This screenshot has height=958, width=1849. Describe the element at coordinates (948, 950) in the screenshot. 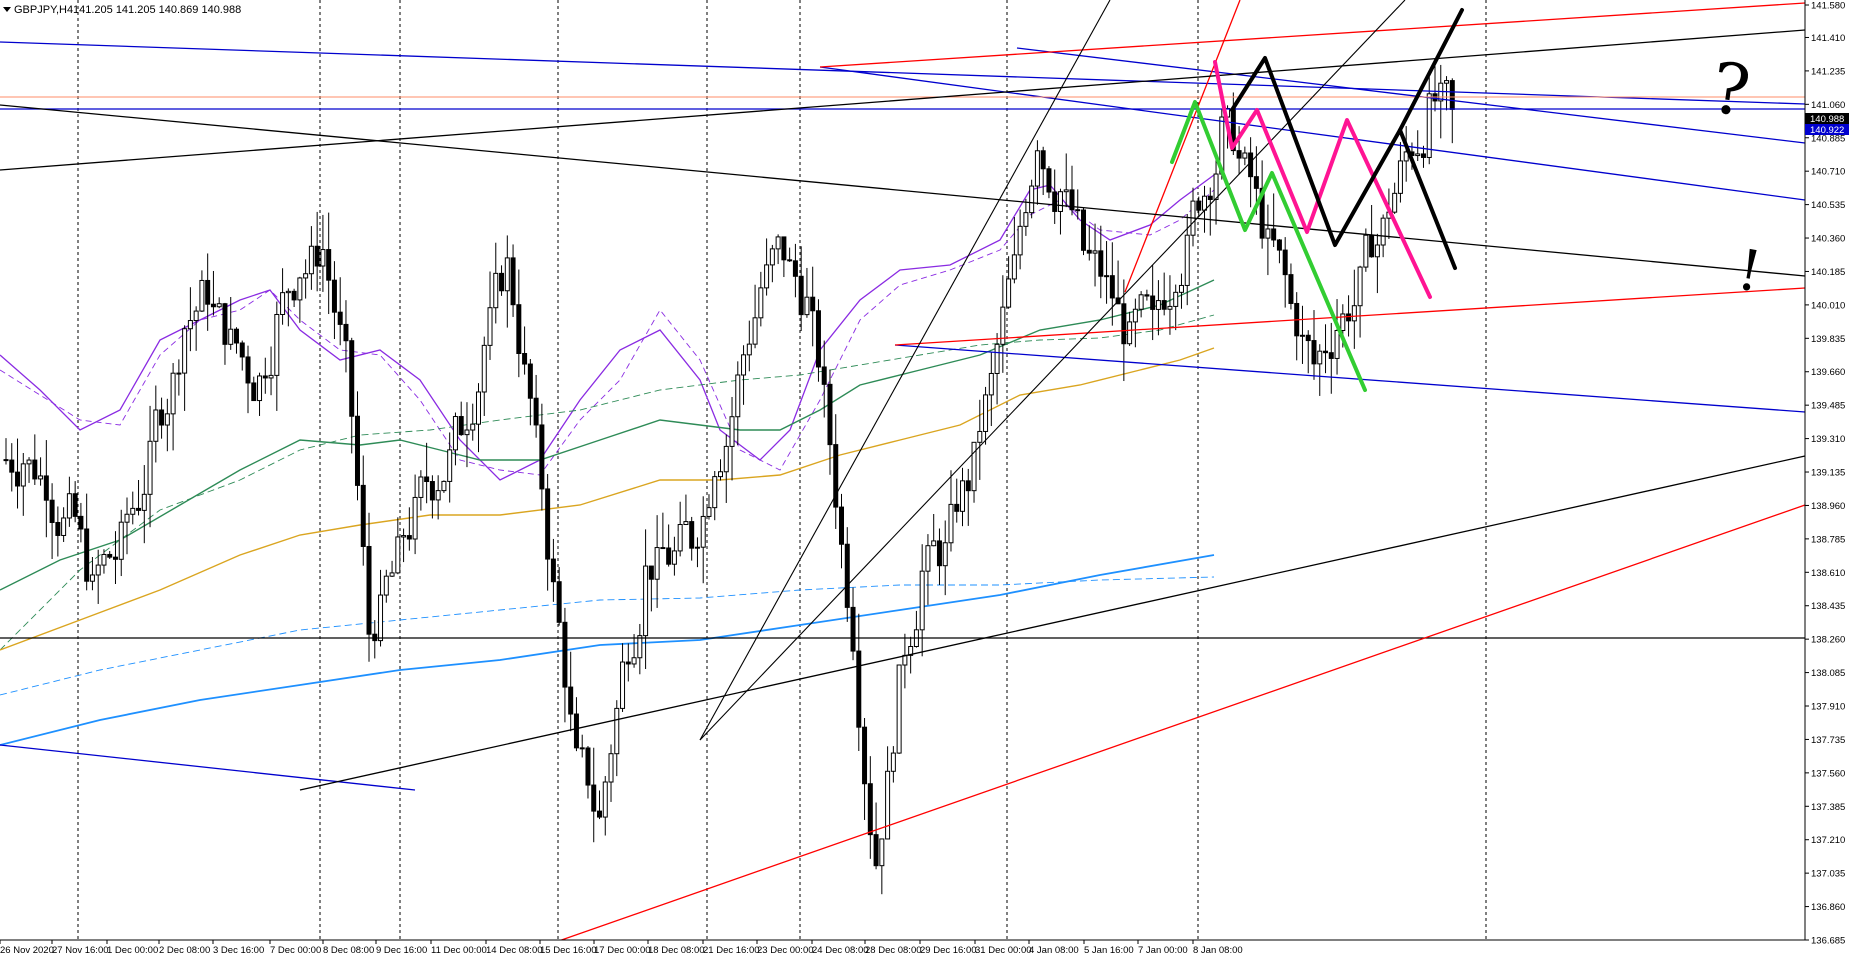

I see `x-tick-label: 29 Dec 16:00` at that location.